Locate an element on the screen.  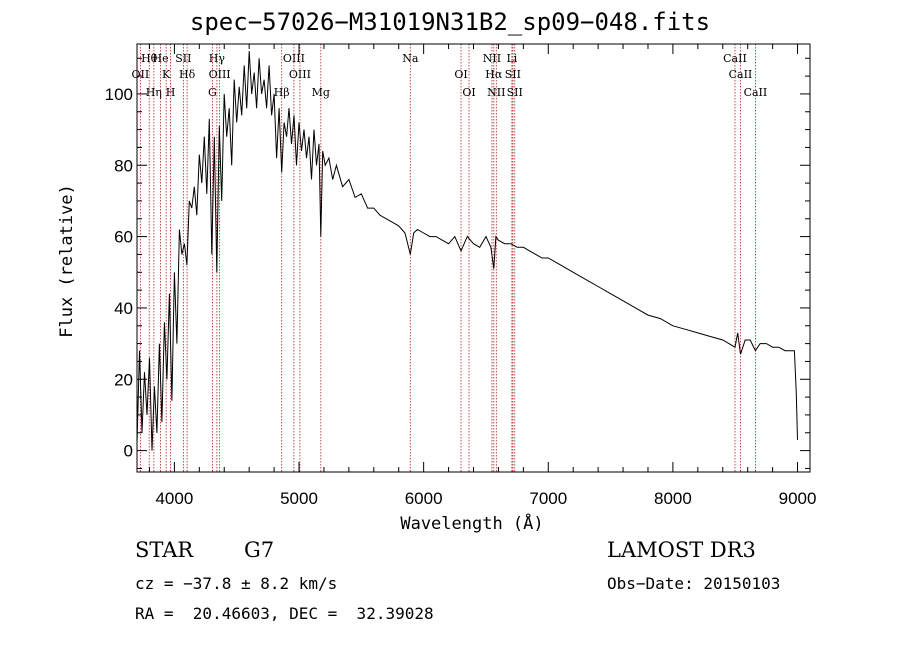
coordinates-text: RA = 20.46603, DEC = 32.39028 is located at coordinates (284, 613).